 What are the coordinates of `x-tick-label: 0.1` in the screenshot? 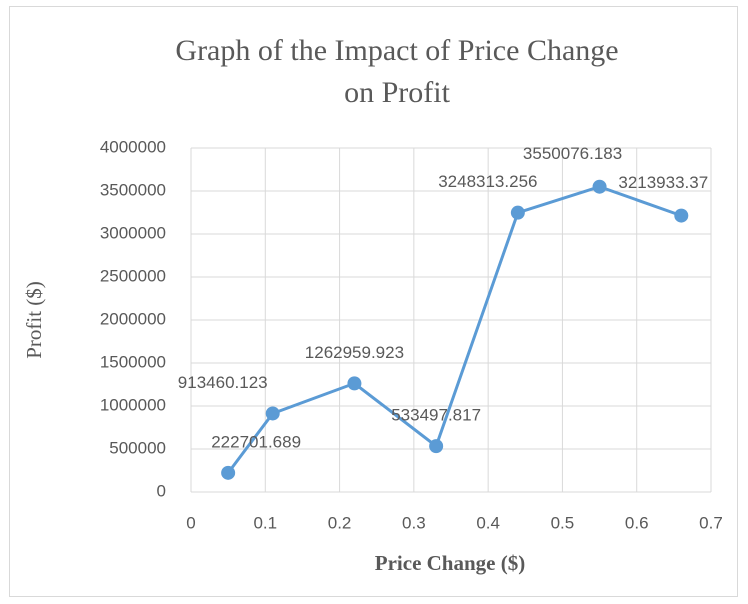 It's located at (265, 522).